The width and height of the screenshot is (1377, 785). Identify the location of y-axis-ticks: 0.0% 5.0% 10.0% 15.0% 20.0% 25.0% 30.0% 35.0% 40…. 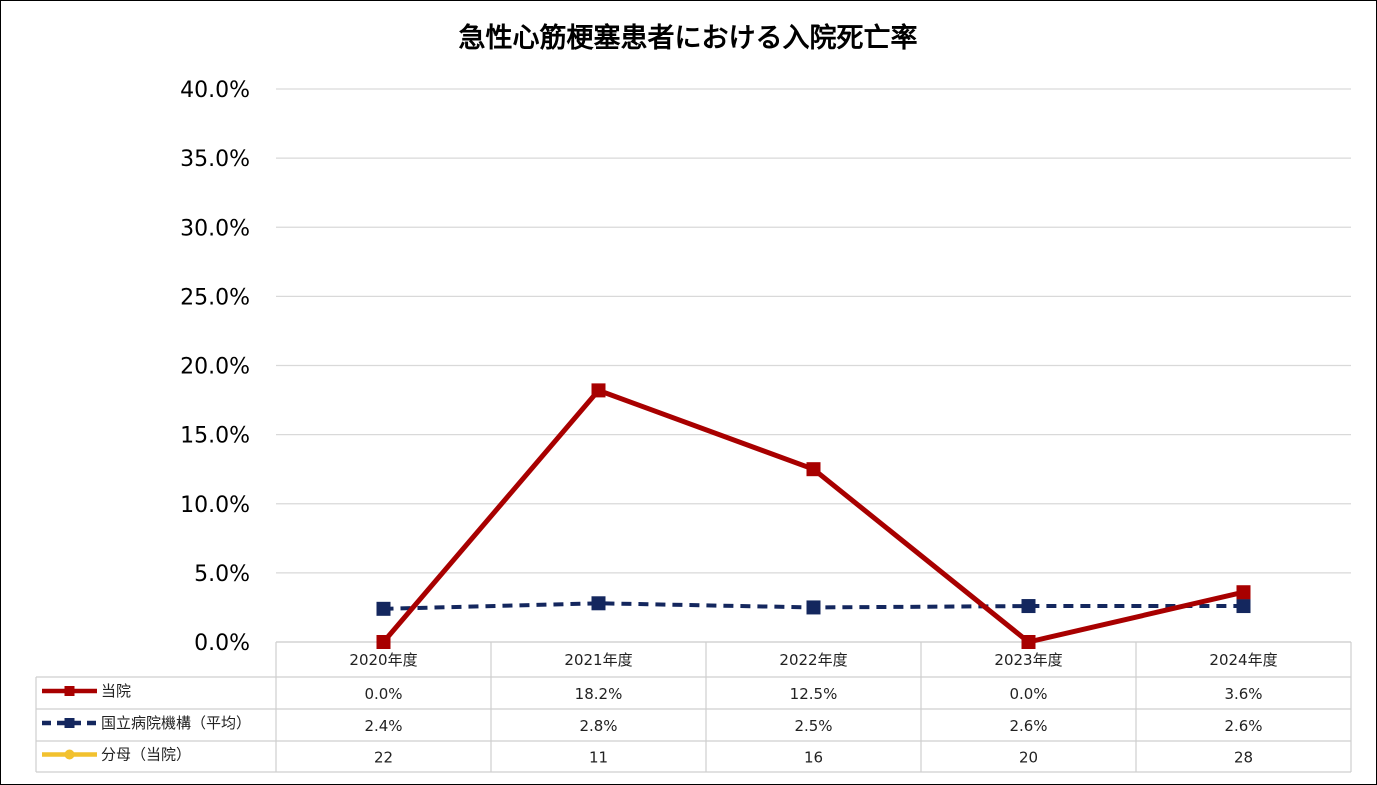
(215, 367).